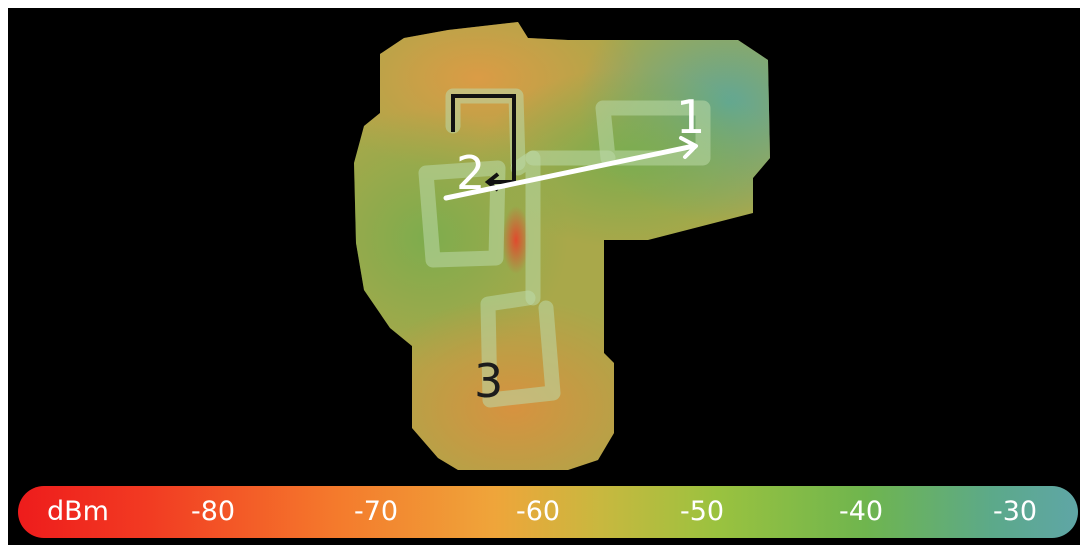 Image resolution: width=1080 pixels, height=545 pixels. What do you see at coordinates (489, 381) in the screenshot?
I see `location-marker-3: 3` at bounding box center [489, 381].